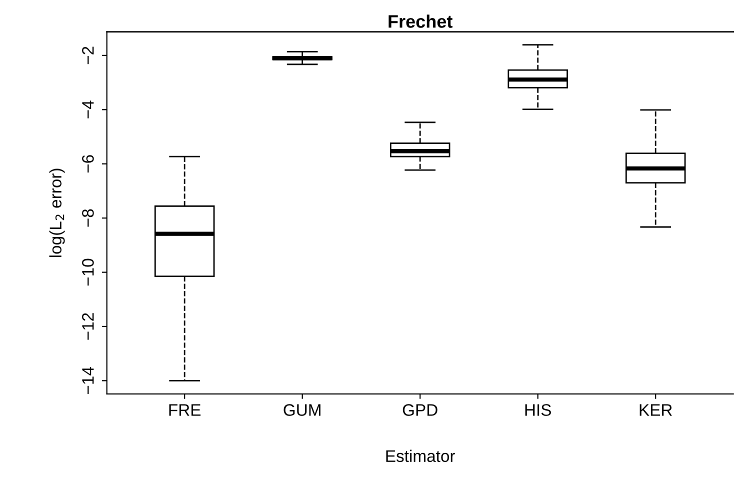  Describe the element at coordinates (421, 456) in the screenshot. I see `x-axis-title: Estimator` at that location.